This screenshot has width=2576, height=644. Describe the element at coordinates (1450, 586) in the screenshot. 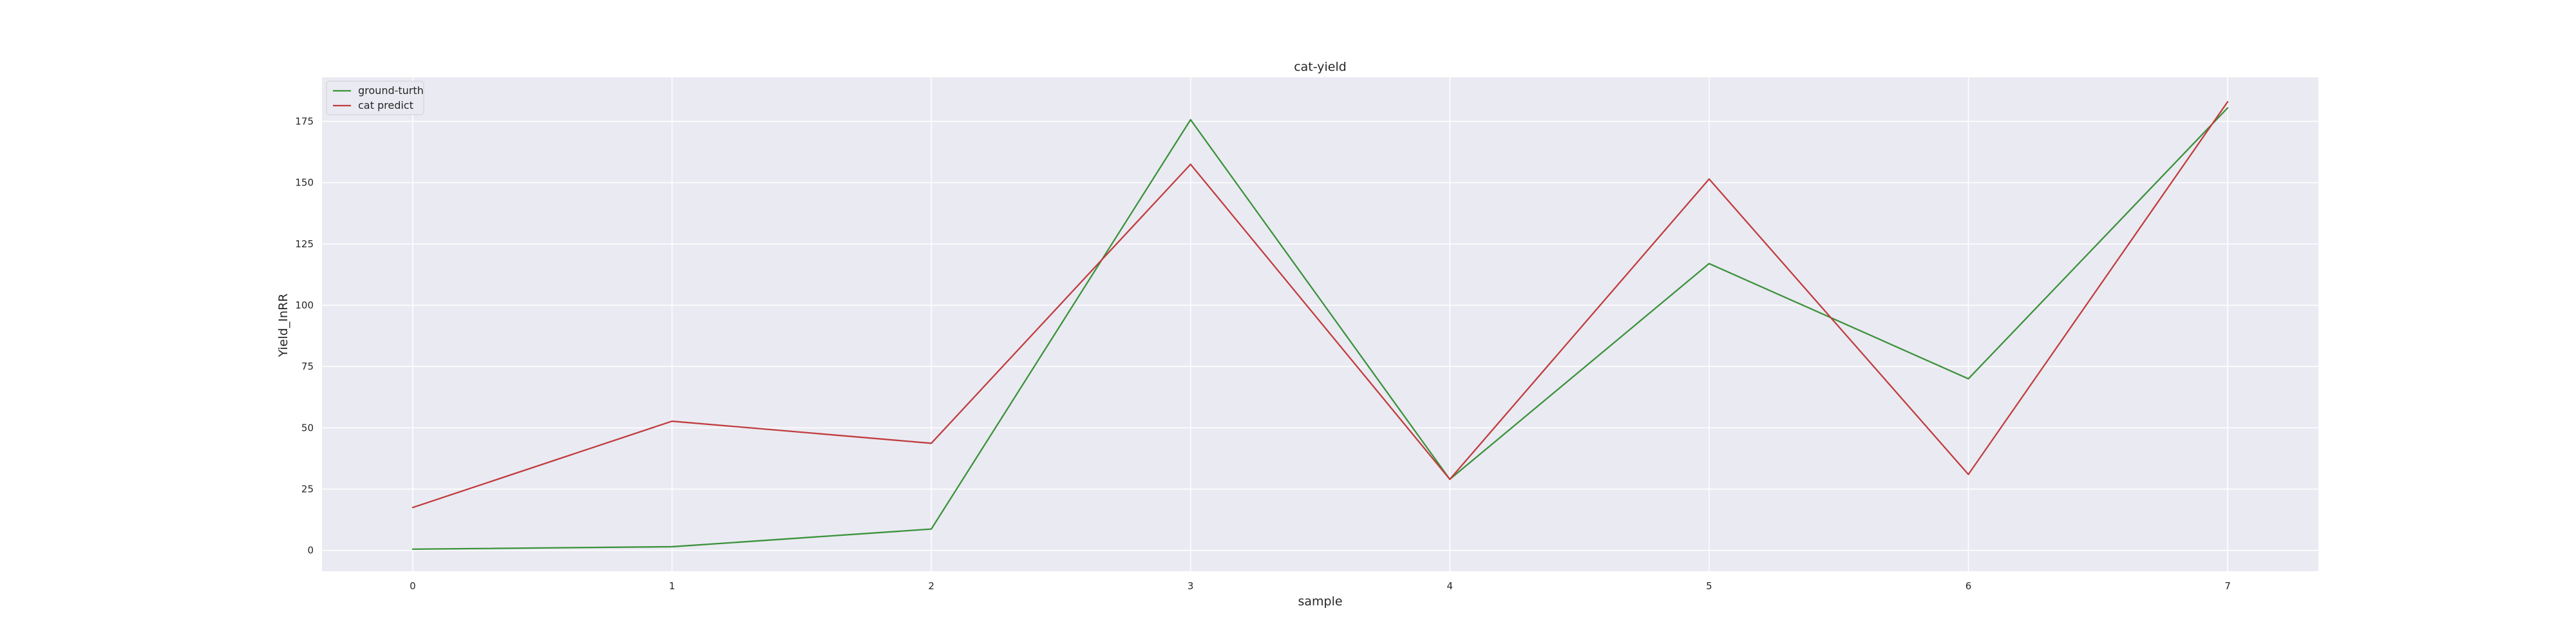

I see `x-tick-label: 4` at that location.